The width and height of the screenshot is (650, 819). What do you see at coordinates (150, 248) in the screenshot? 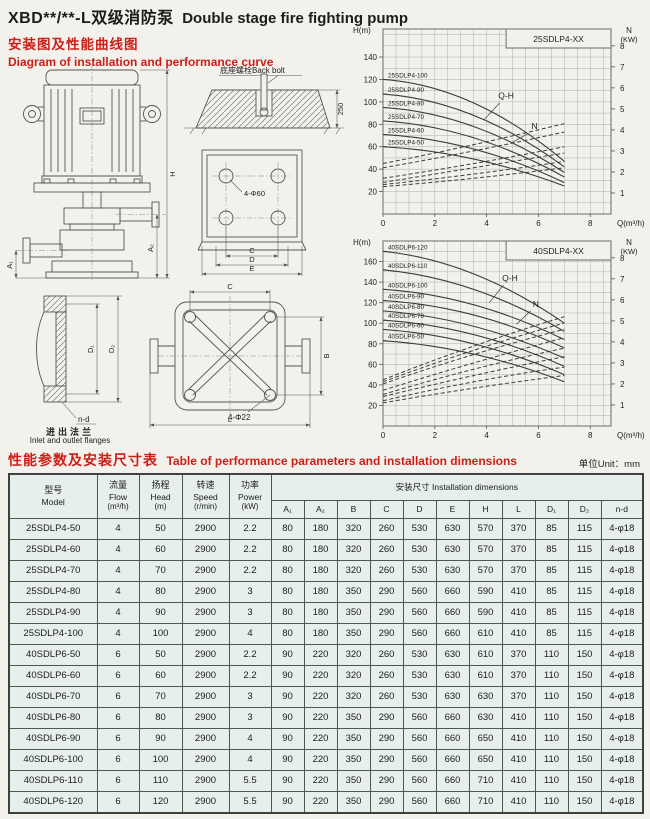
I see `pump-dim-a2: A₂` at bounding box center [150, 248].